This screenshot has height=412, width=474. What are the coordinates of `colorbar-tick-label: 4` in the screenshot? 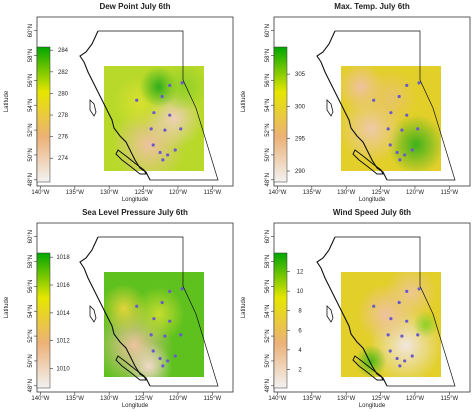 It's located at (300, 351).